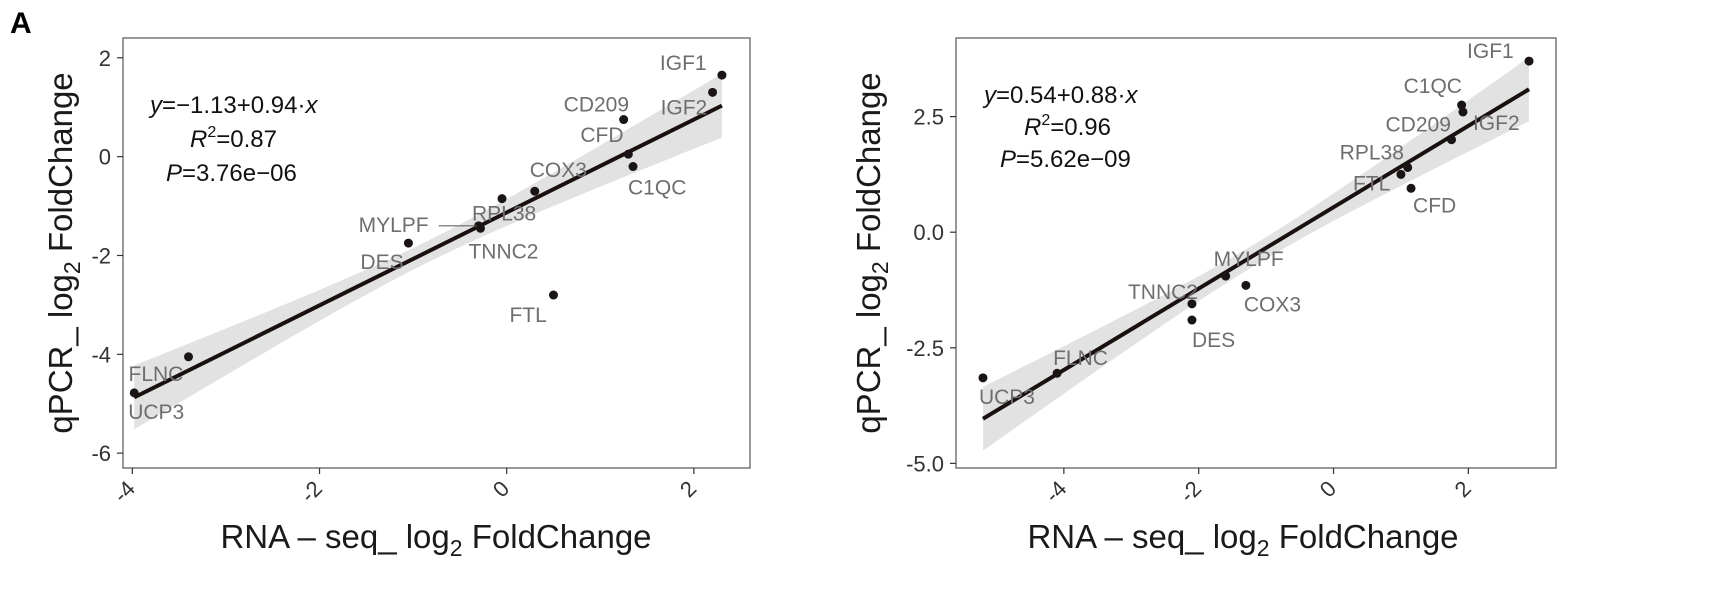  Describe the element at coordinates (1065, 159) in the screenshot. I see `p-value: P=5.62e−09` at that location.